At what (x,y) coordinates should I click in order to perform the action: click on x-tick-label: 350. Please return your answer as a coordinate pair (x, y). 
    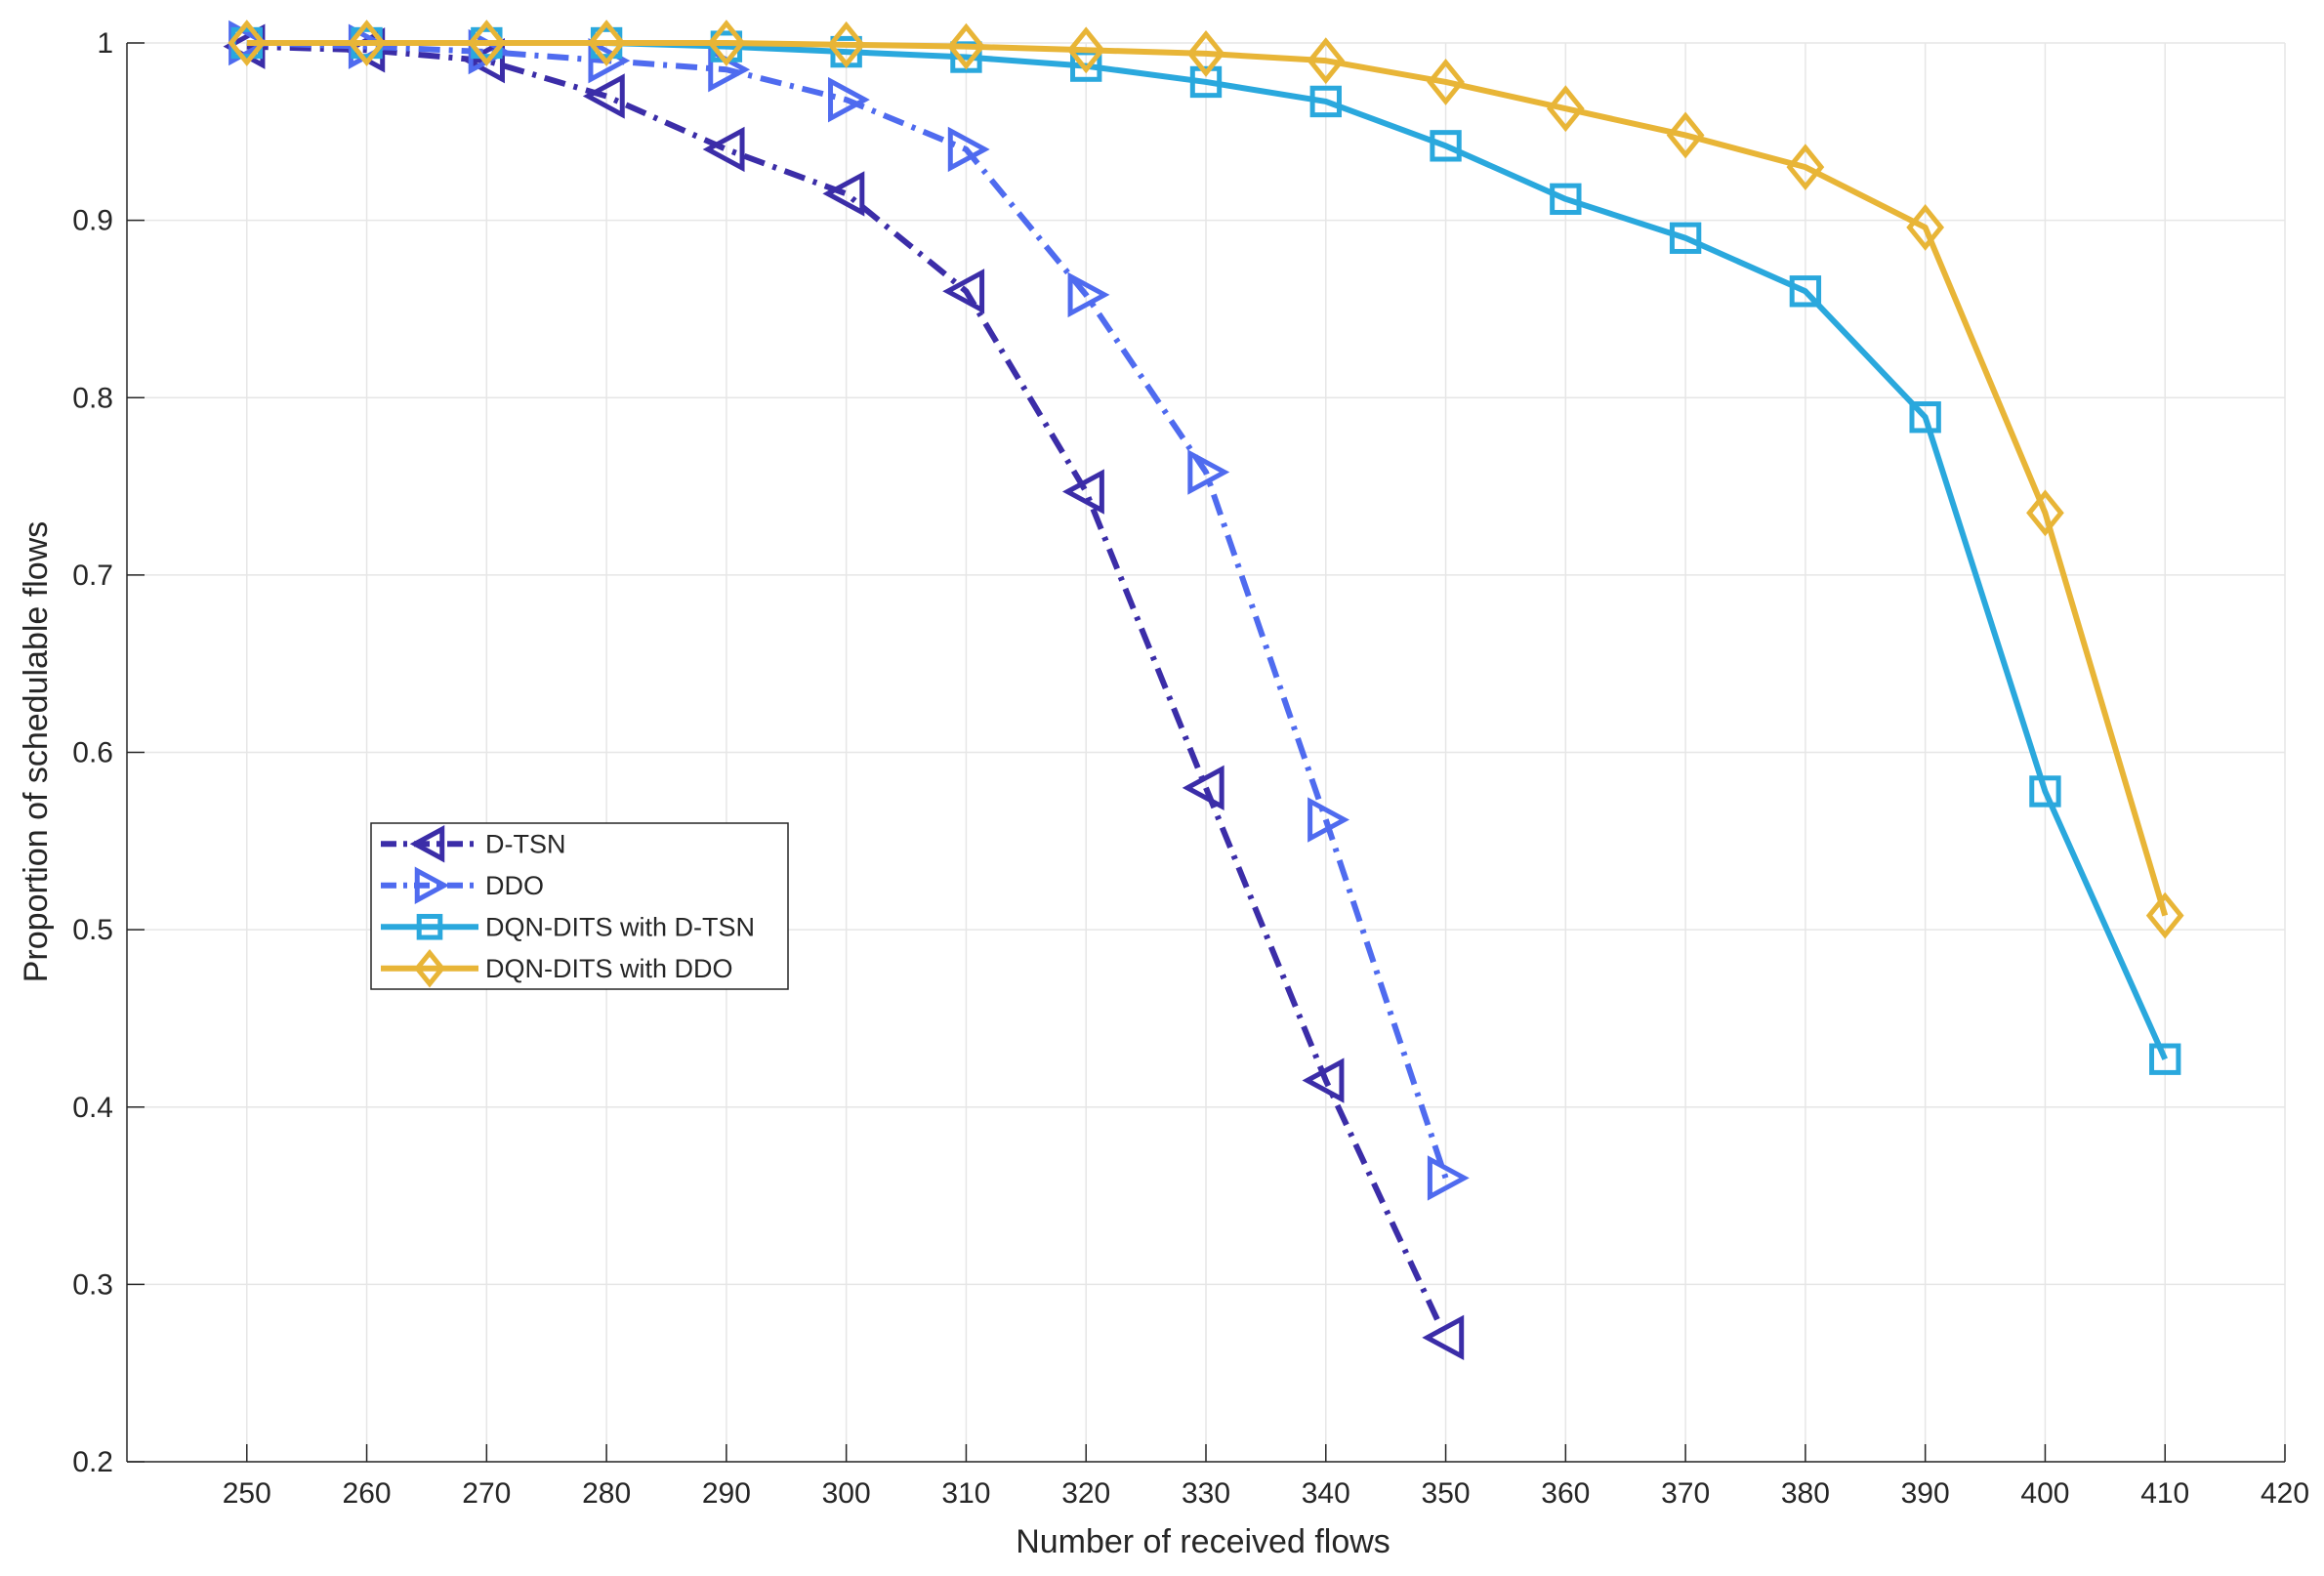
    Looking at the image, I should click on (1447, 1493).